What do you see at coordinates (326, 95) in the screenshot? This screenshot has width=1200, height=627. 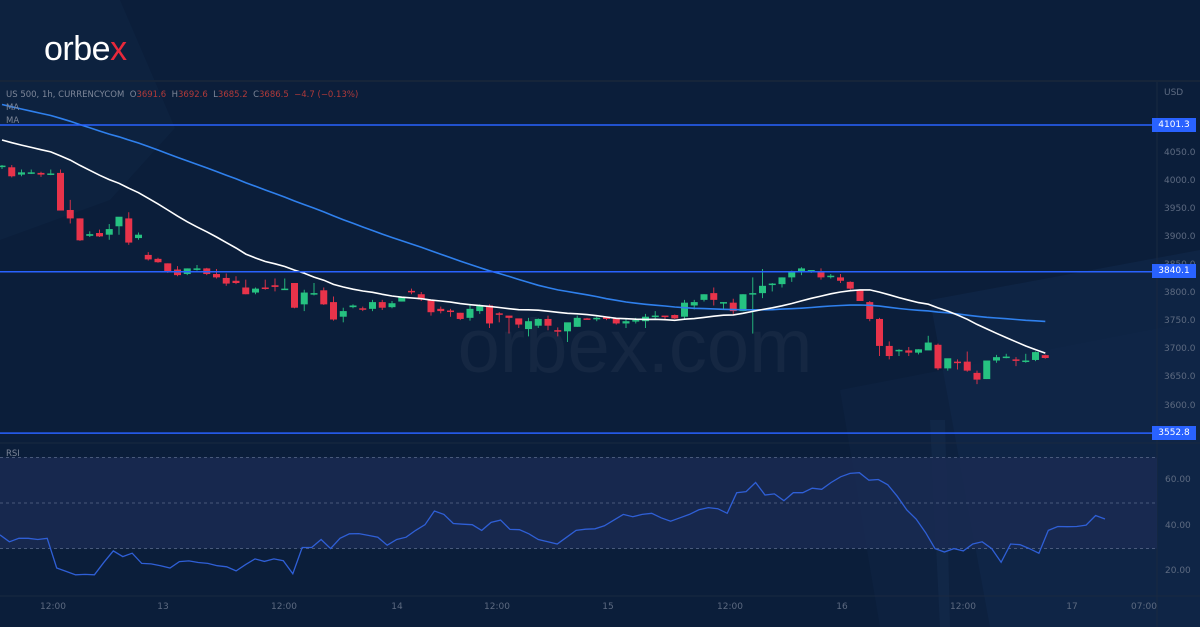 I see `change-value: −4.7 (−0.13%)` at bounding box center [326, 95].